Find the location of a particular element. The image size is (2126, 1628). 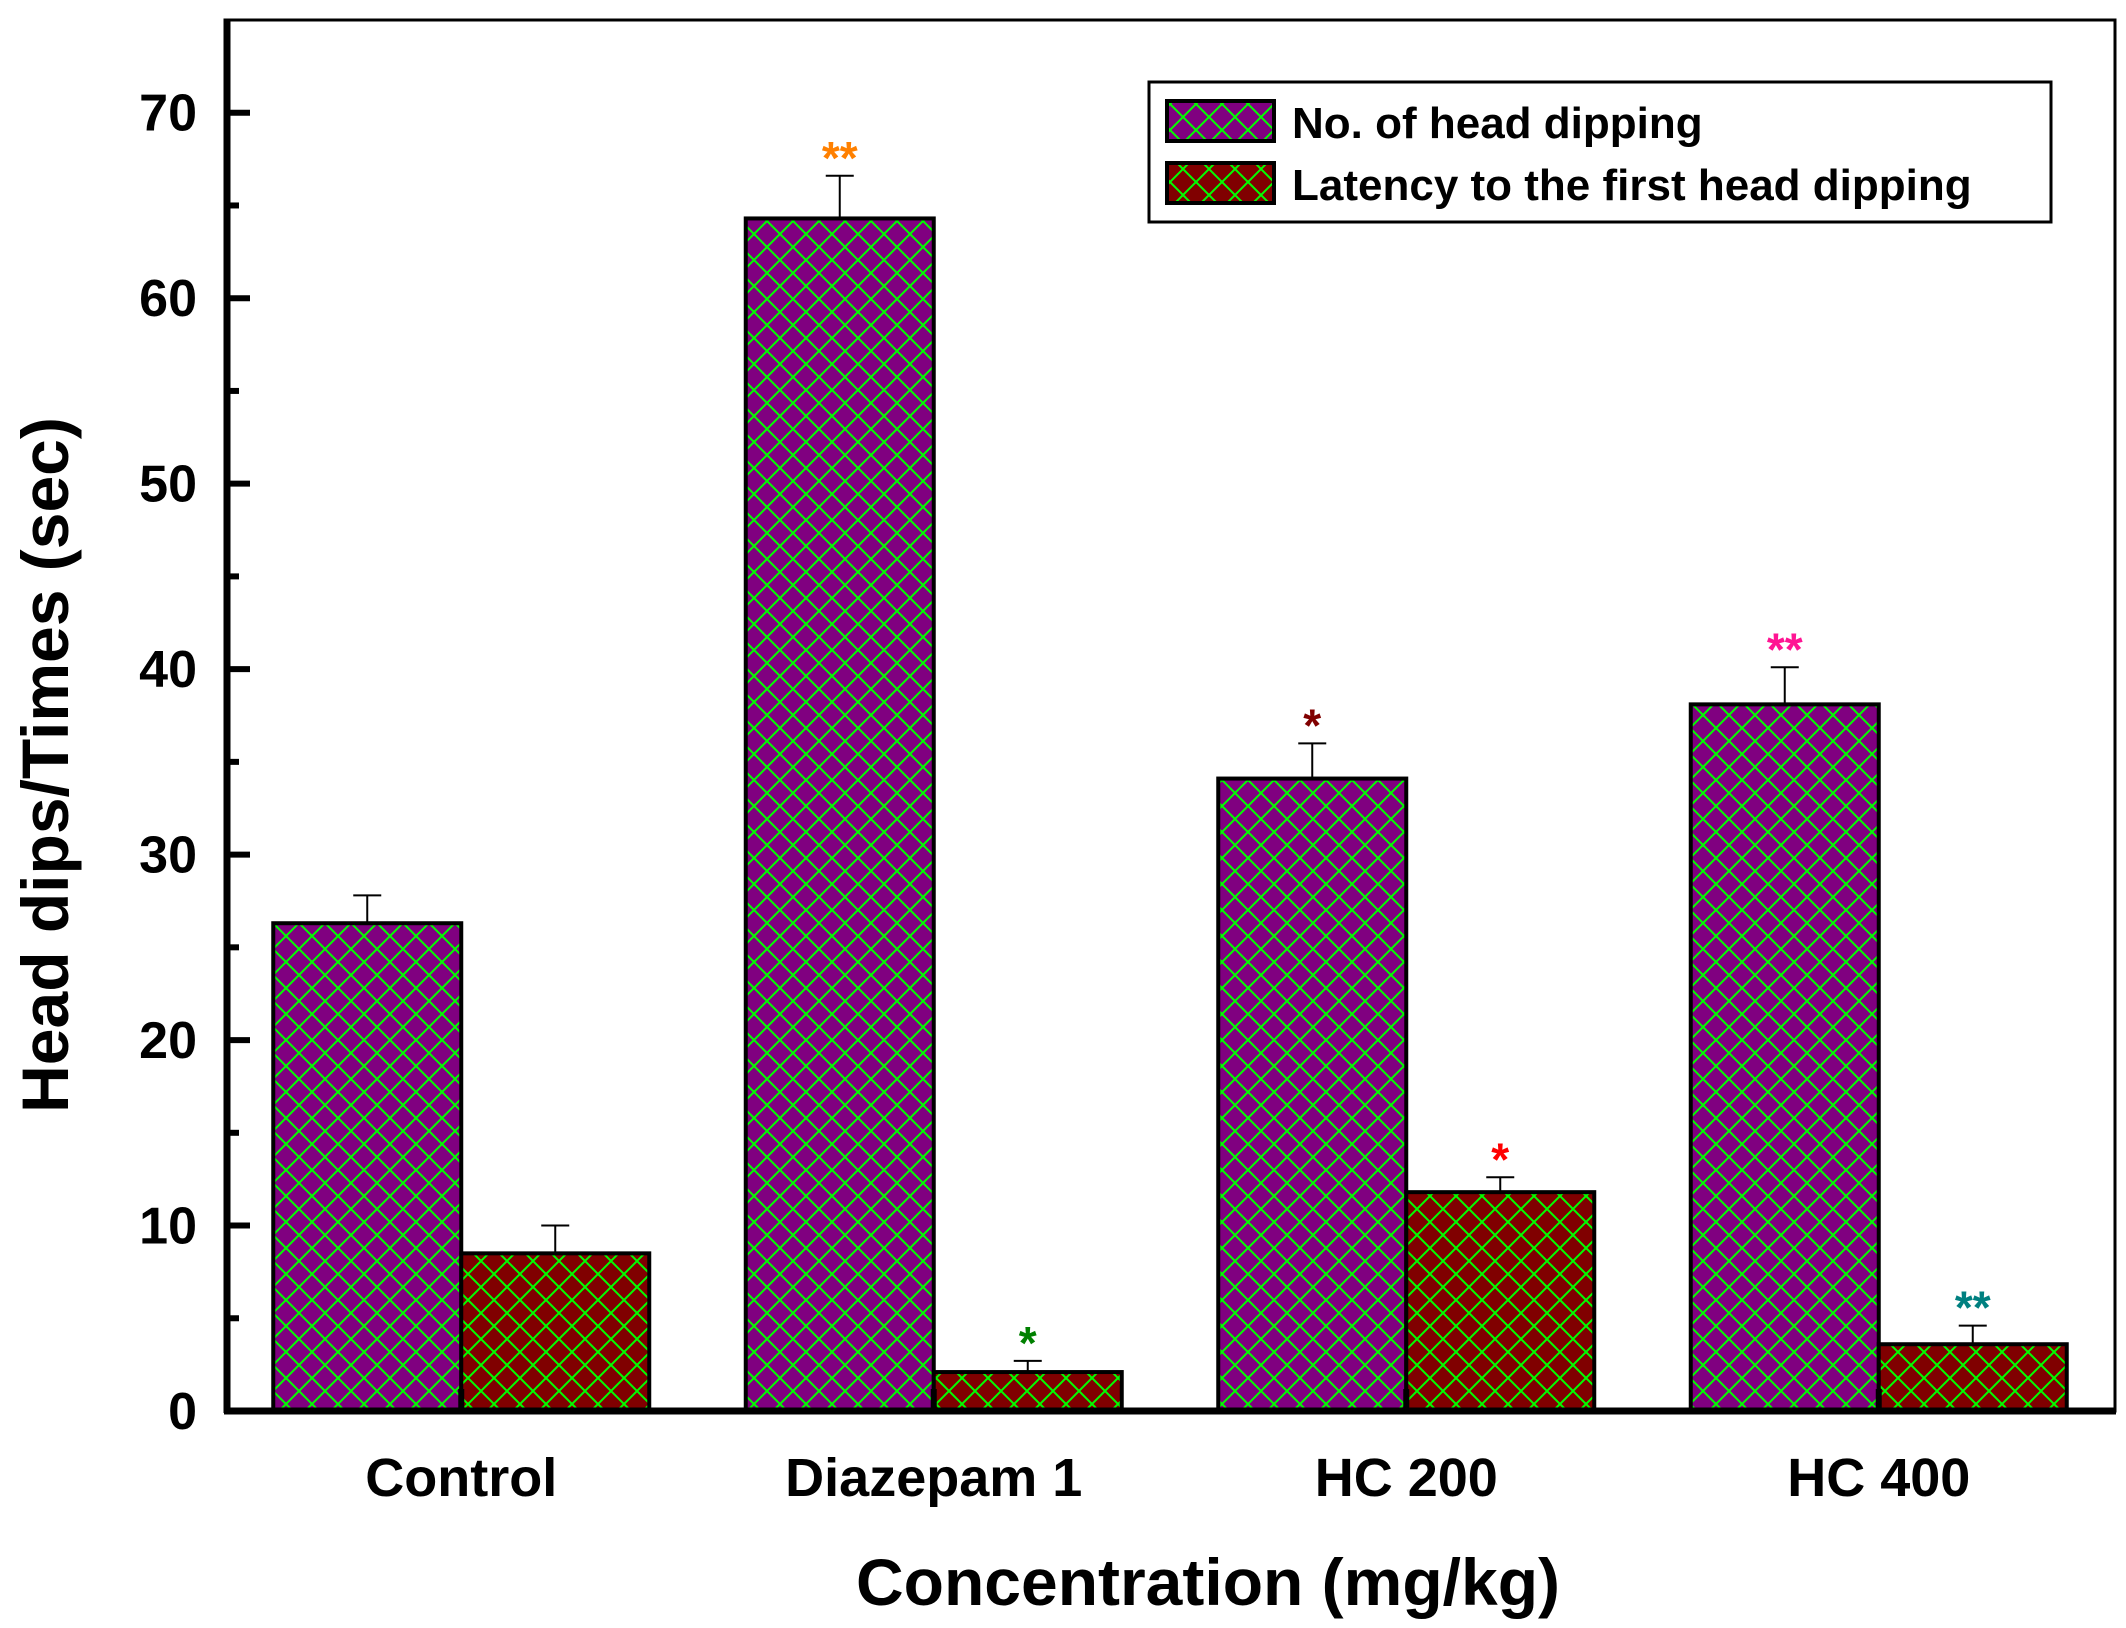

legend-label-head-dipping: No. of head dipping is located at coordinates (1497, 123).